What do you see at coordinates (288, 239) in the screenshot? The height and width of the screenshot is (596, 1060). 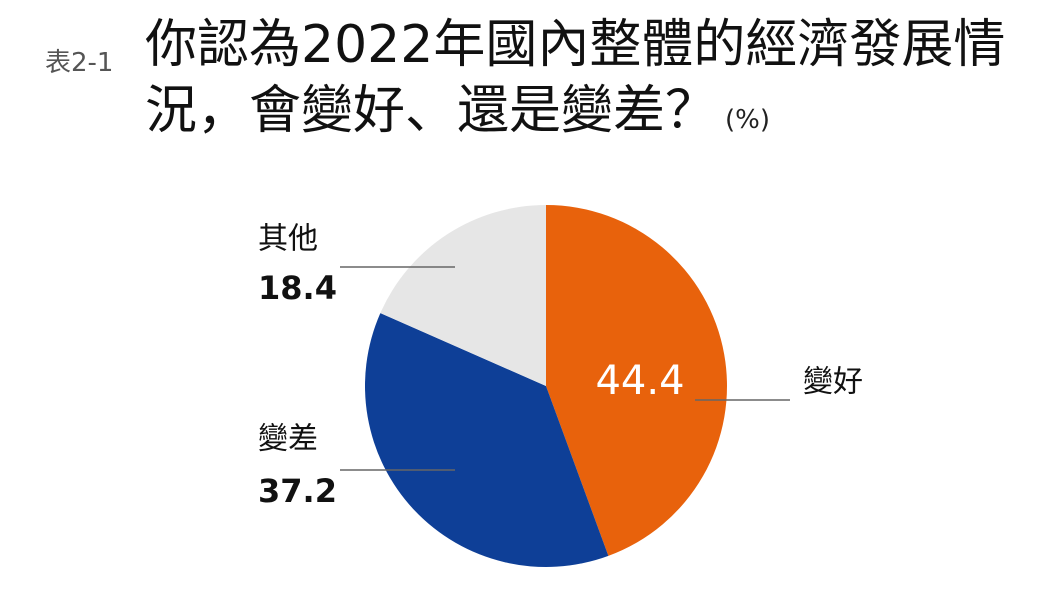 I see `slice-label: 其他` at bounding box center [288, 239].